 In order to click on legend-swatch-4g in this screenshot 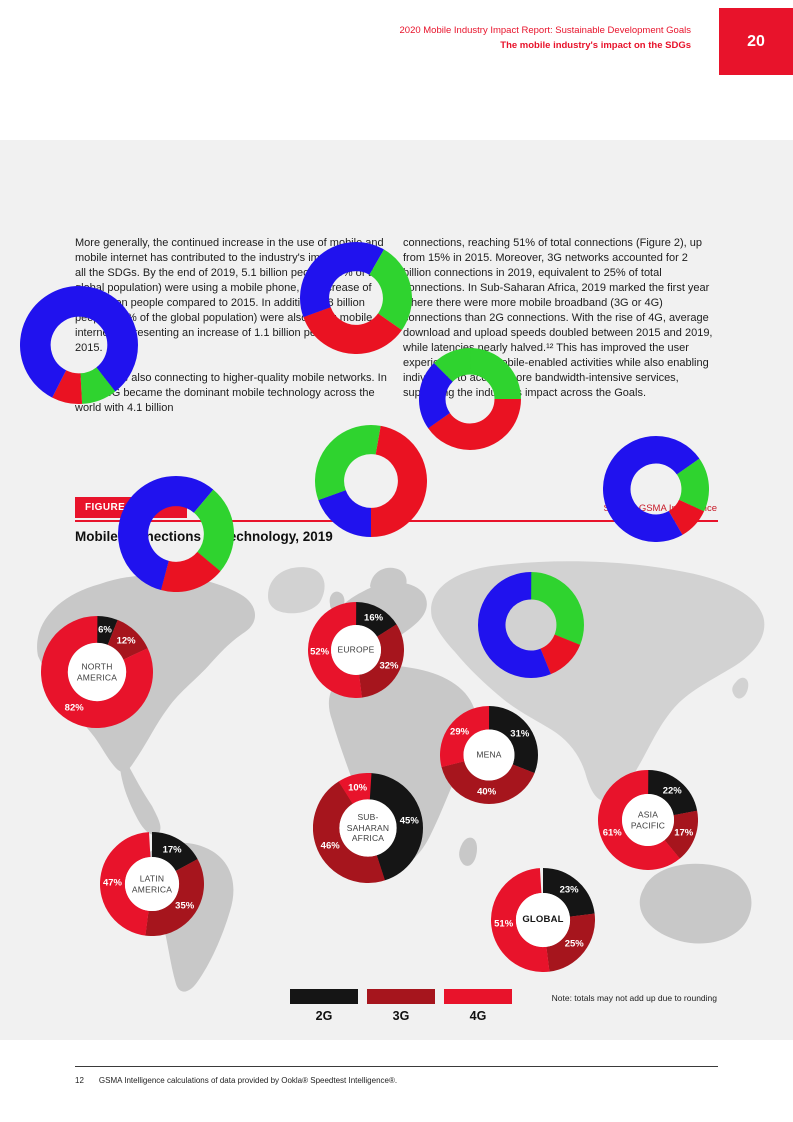, I will do `click(478, 996)`.